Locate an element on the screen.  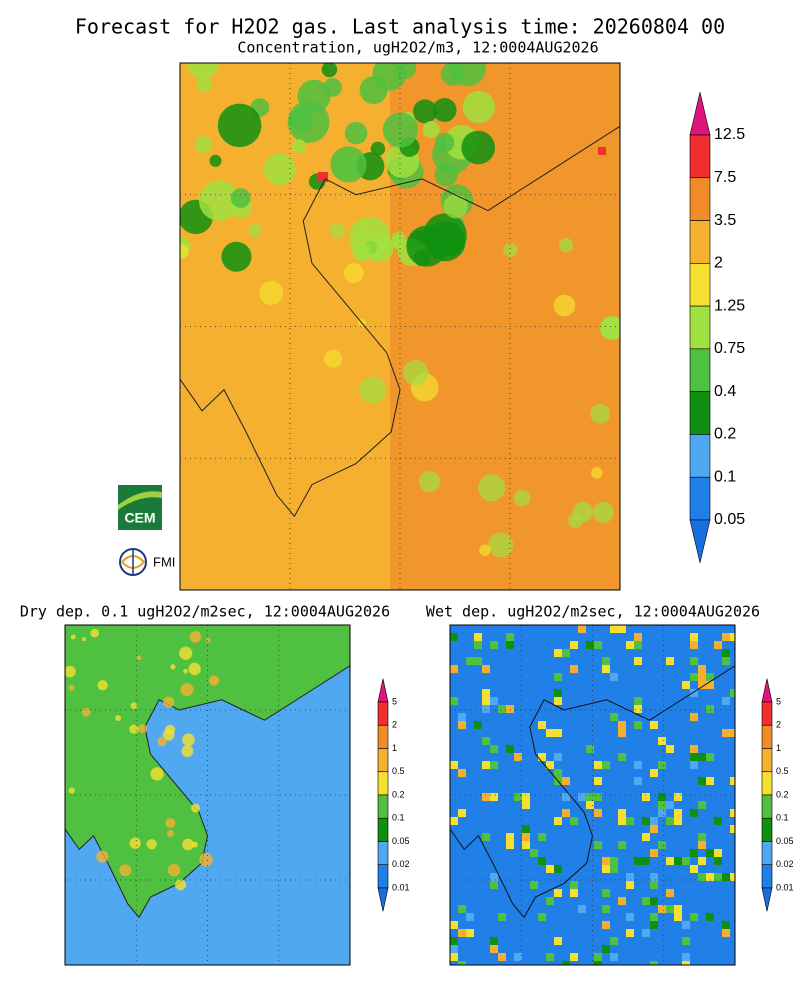
colorbar-label: 12.5 is located at coordinates (729, 134).